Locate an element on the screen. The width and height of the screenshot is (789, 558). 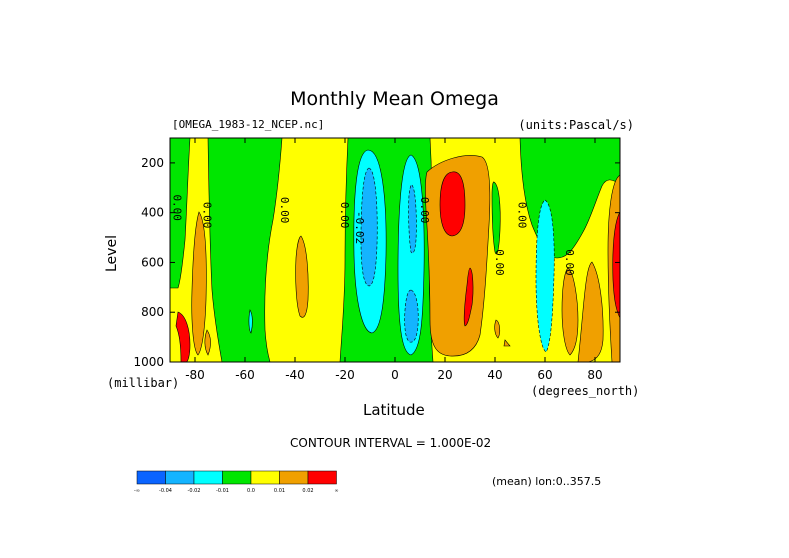
y-tick-label: 600 is located at coordinates (152, 262).